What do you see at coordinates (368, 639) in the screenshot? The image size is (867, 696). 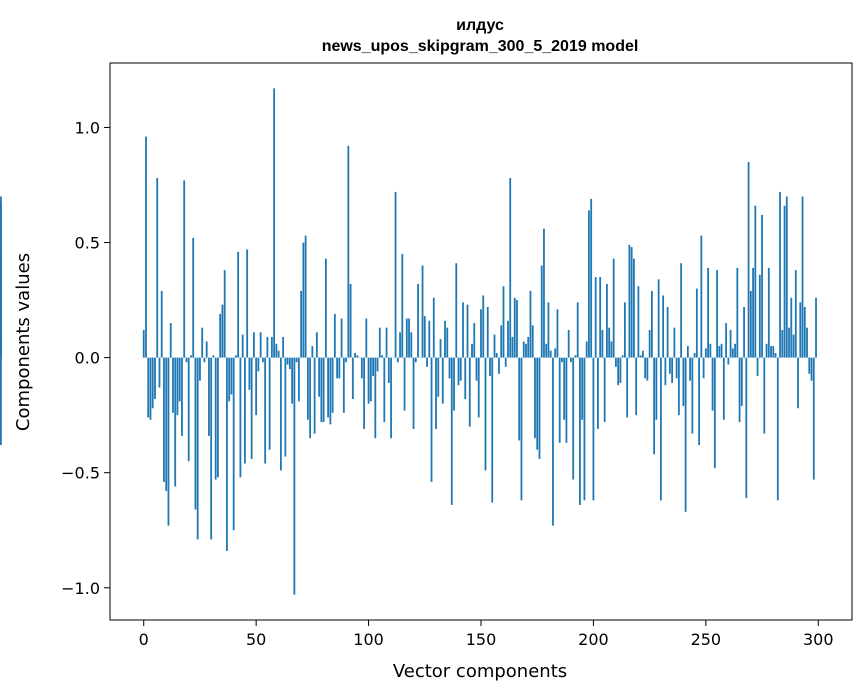 I see `x-tick-label: 100` at bounding box center [368, 639].